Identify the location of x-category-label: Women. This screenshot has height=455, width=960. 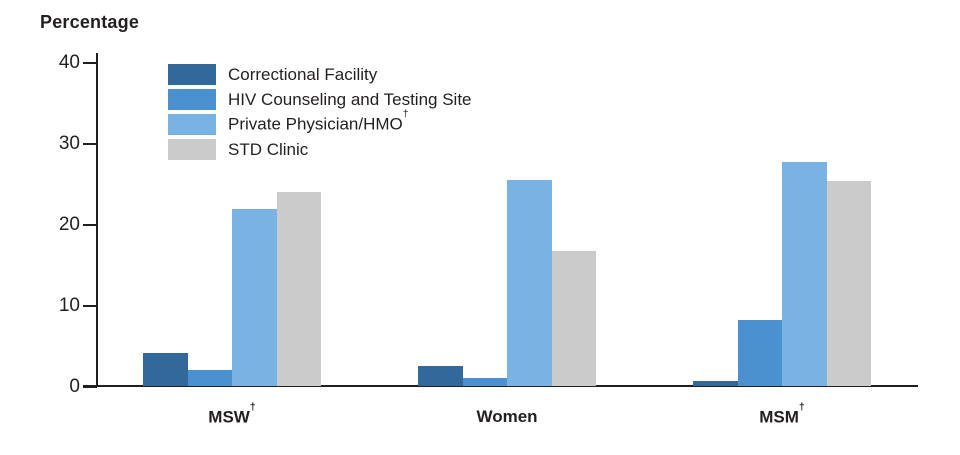
(507, 416).